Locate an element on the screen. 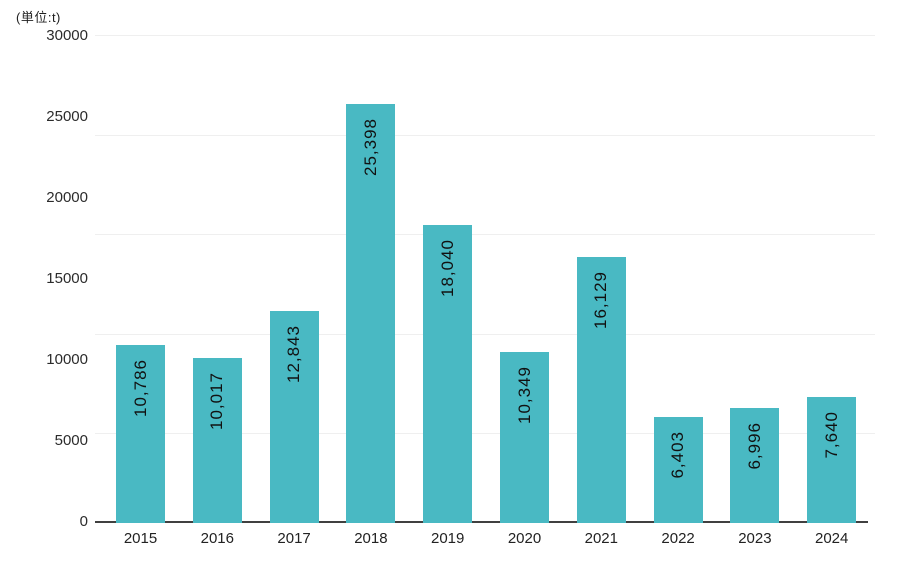  bar-value-label: 10,017 is located at coordinates (217, 401).